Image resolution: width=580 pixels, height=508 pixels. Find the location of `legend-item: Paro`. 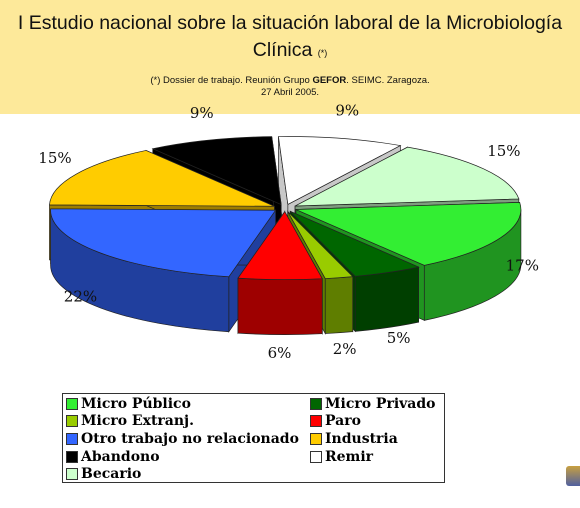

legend-item: Paro is located at coordinates (377, 422).